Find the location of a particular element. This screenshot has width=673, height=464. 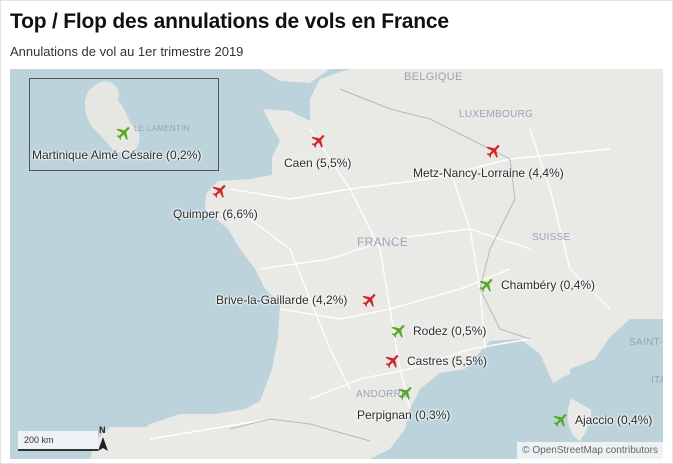

scale-bar: 200 km is located at coordinates (58, 441).